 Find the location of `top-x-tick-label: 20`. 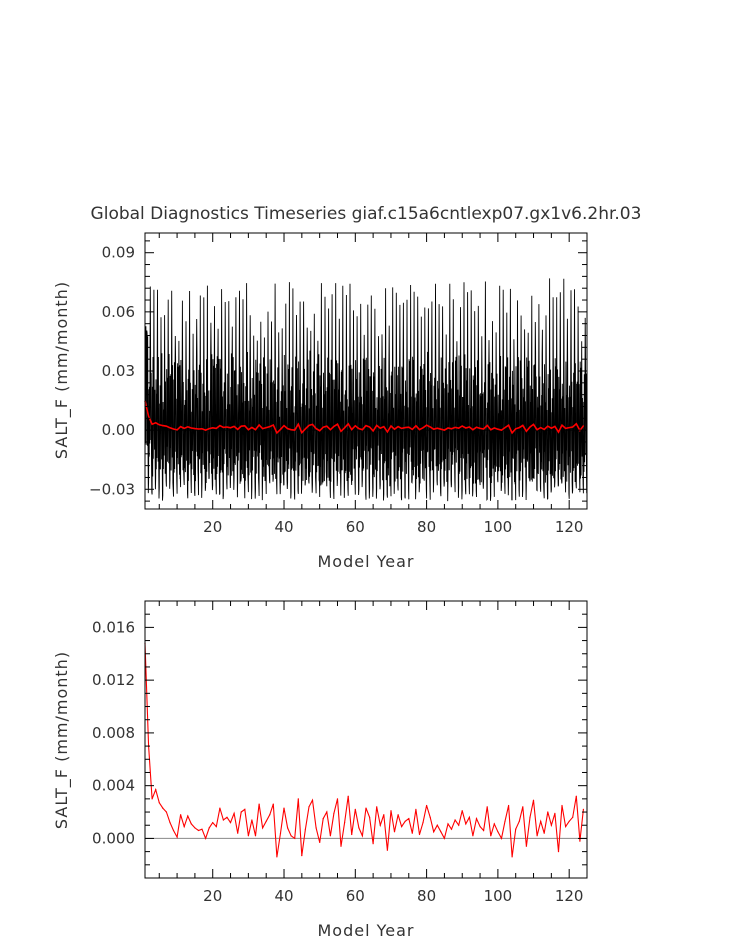

top-x-tick-label: 20 is located at coordinates (212, 527).